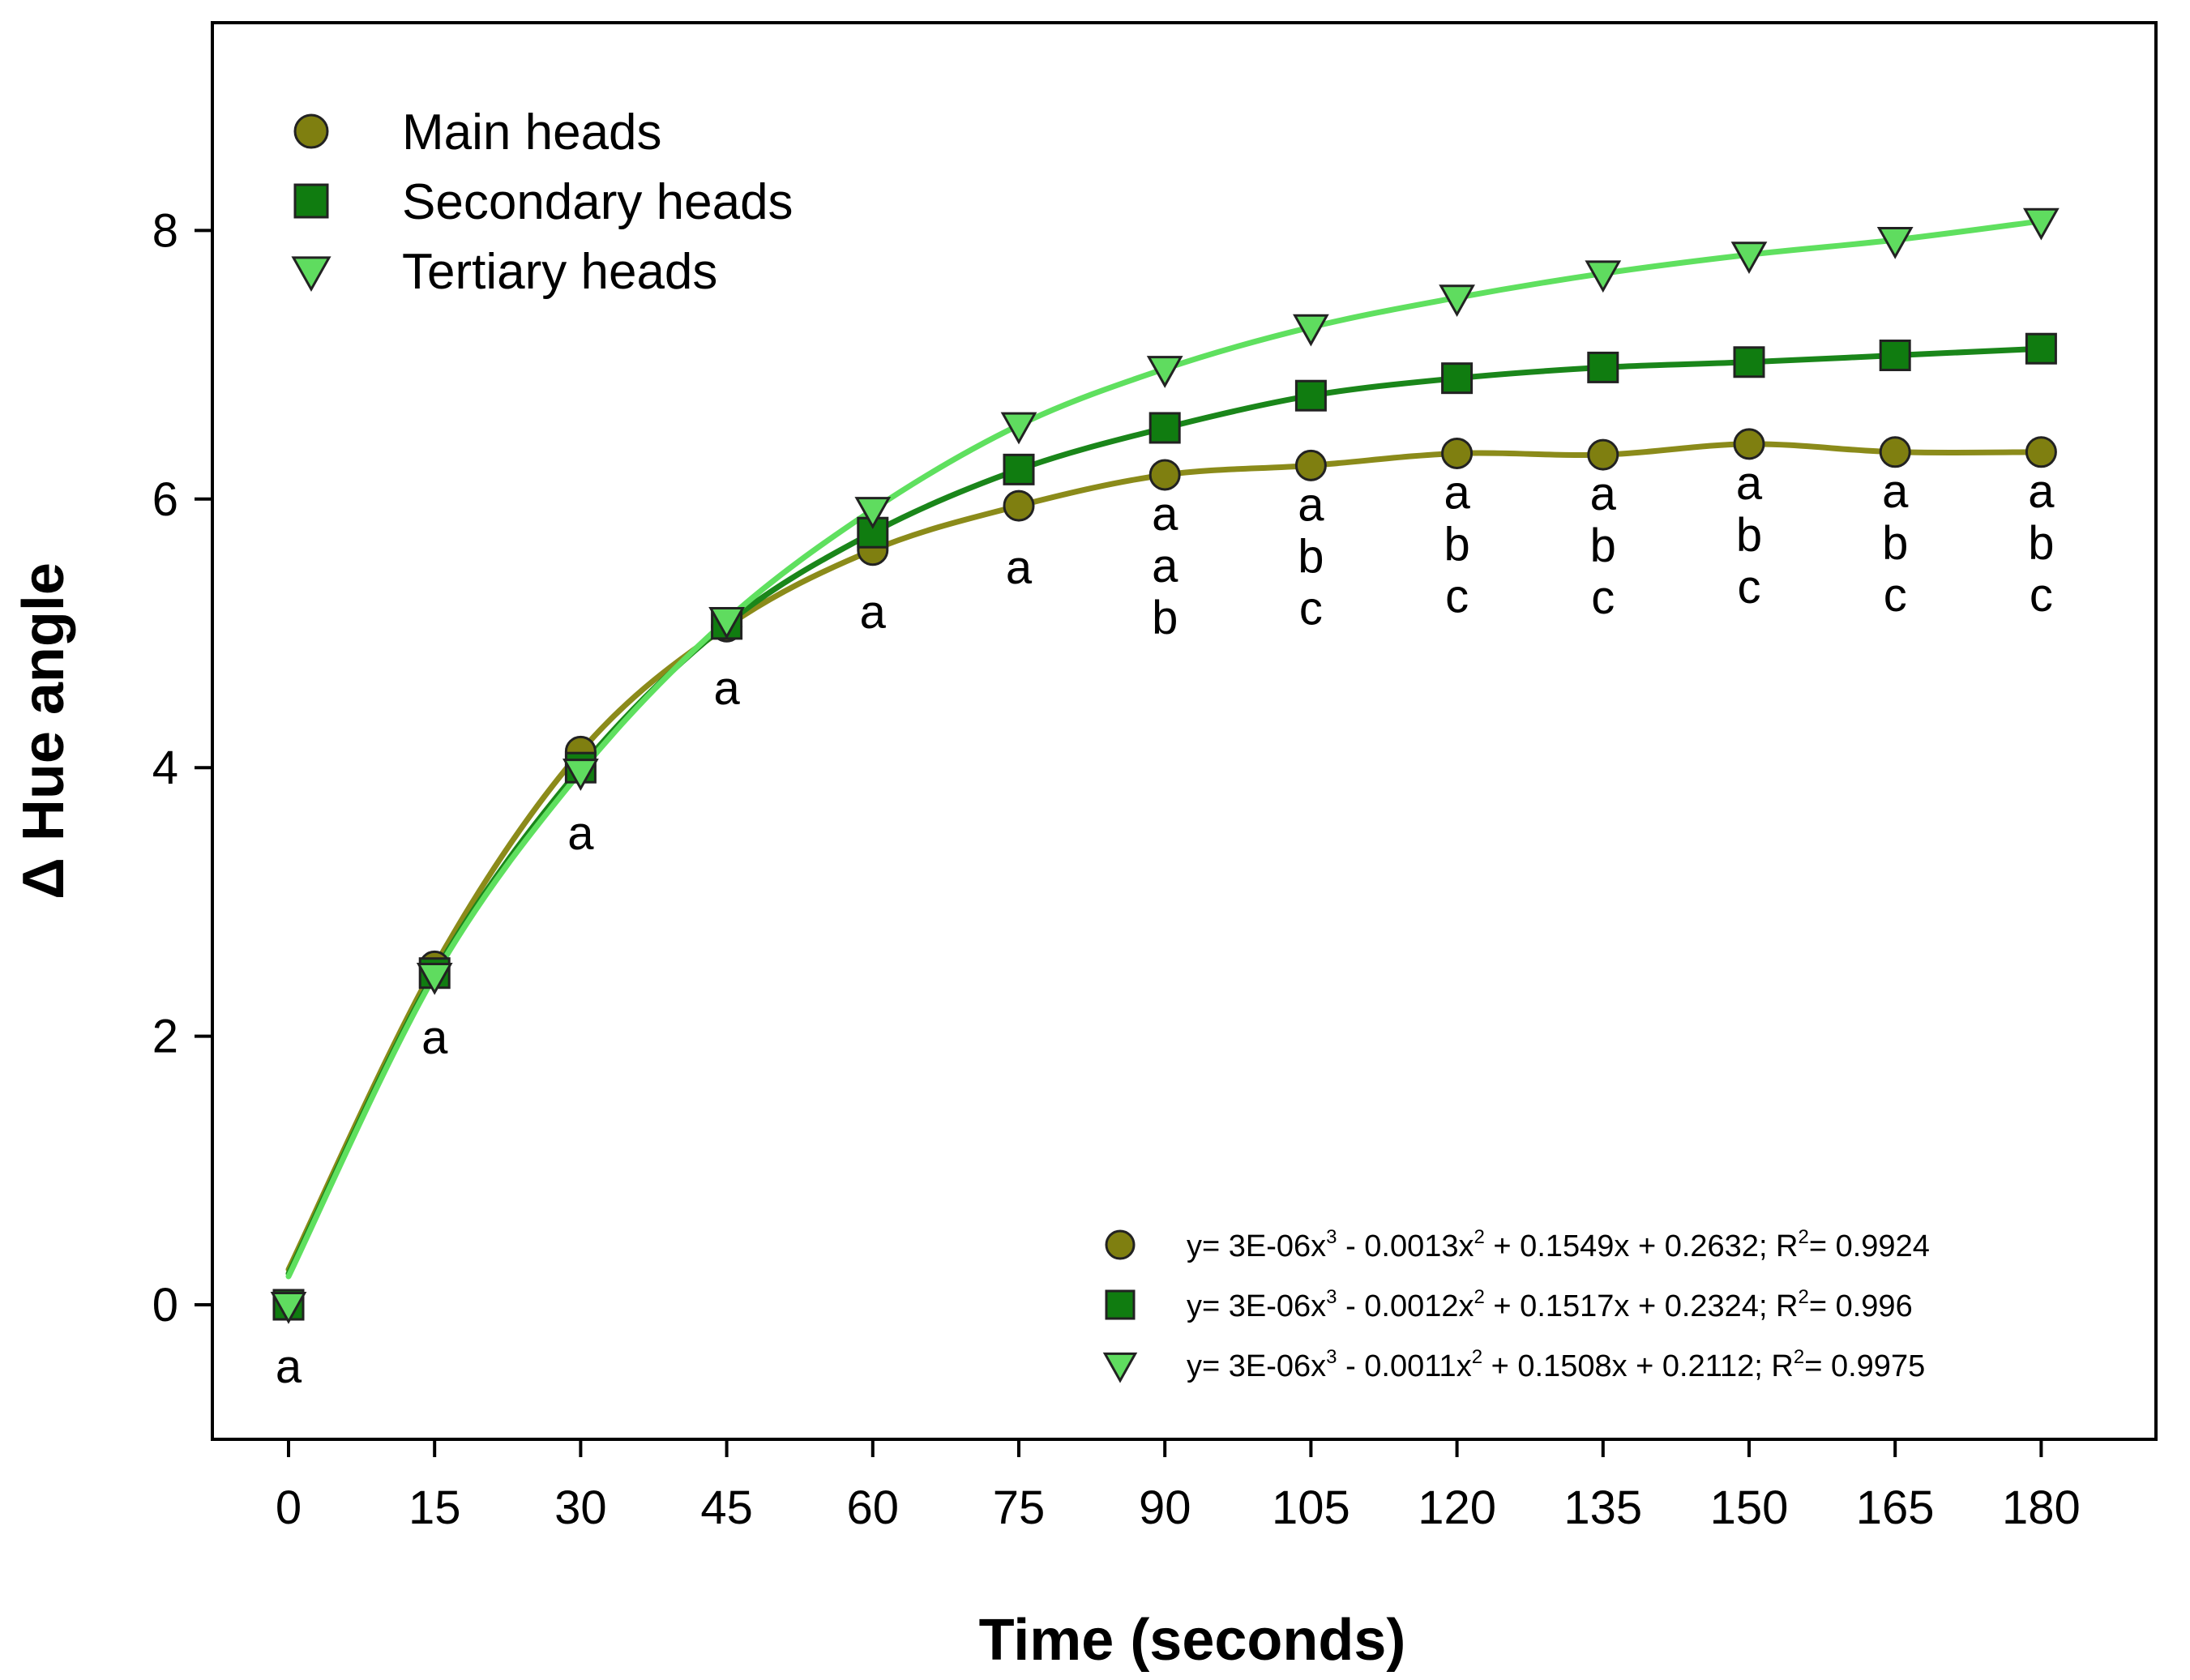  Describe the element at coordinates (1870, 1246) in the screenshot. I see `equation-part: = 0.9924` at that location.